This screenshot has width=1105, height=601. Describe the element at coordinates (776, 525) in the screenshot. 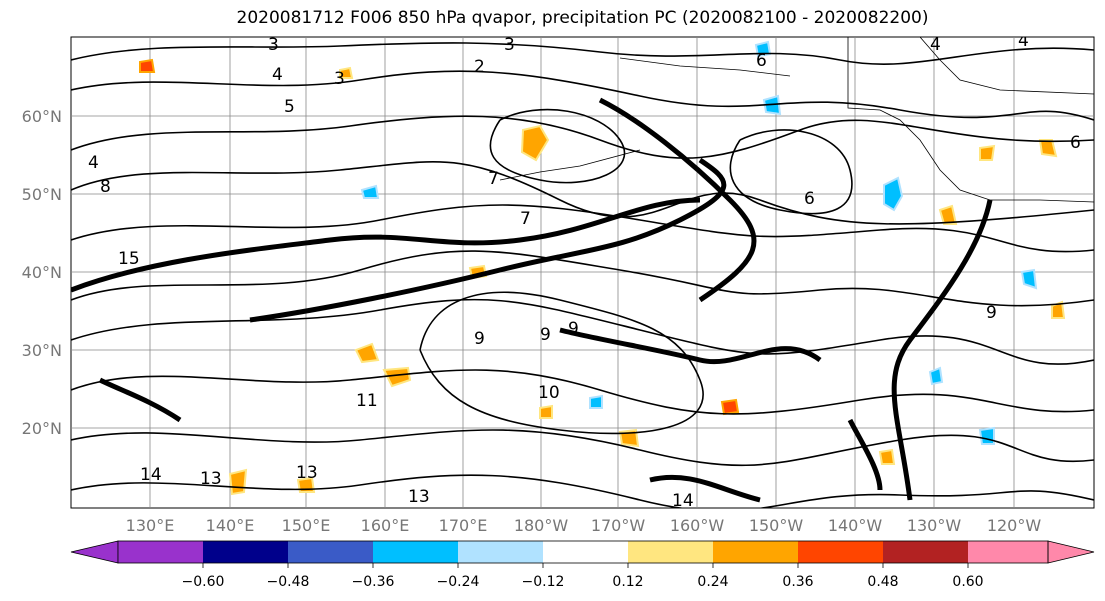

I see `lon-label: 150°W` at that location.